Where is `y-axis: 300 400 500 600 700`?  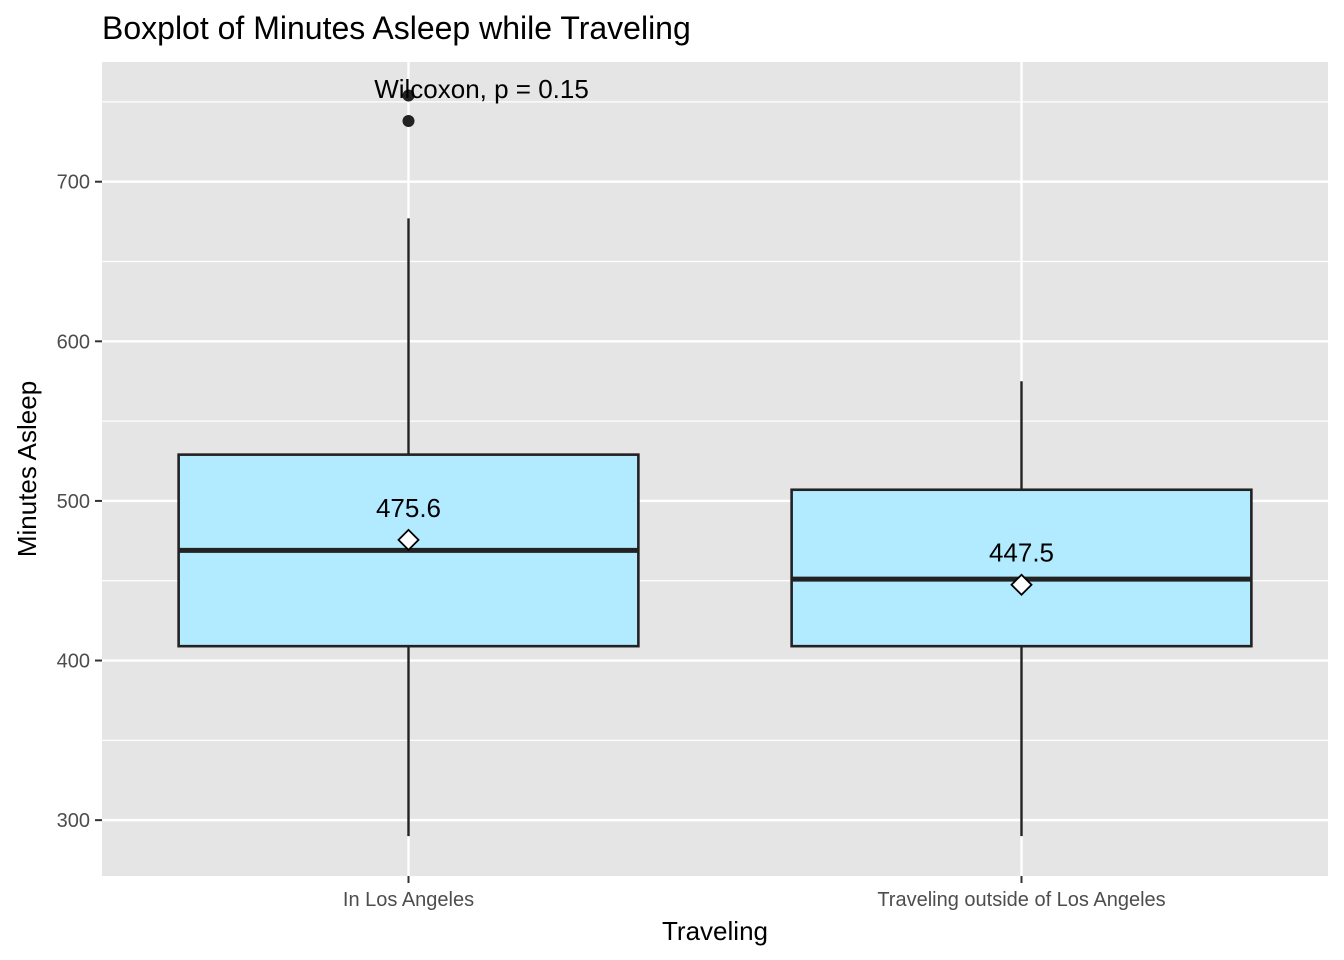
y-axis: 300 400 500 600 700 is located at coordinates (79, 502).